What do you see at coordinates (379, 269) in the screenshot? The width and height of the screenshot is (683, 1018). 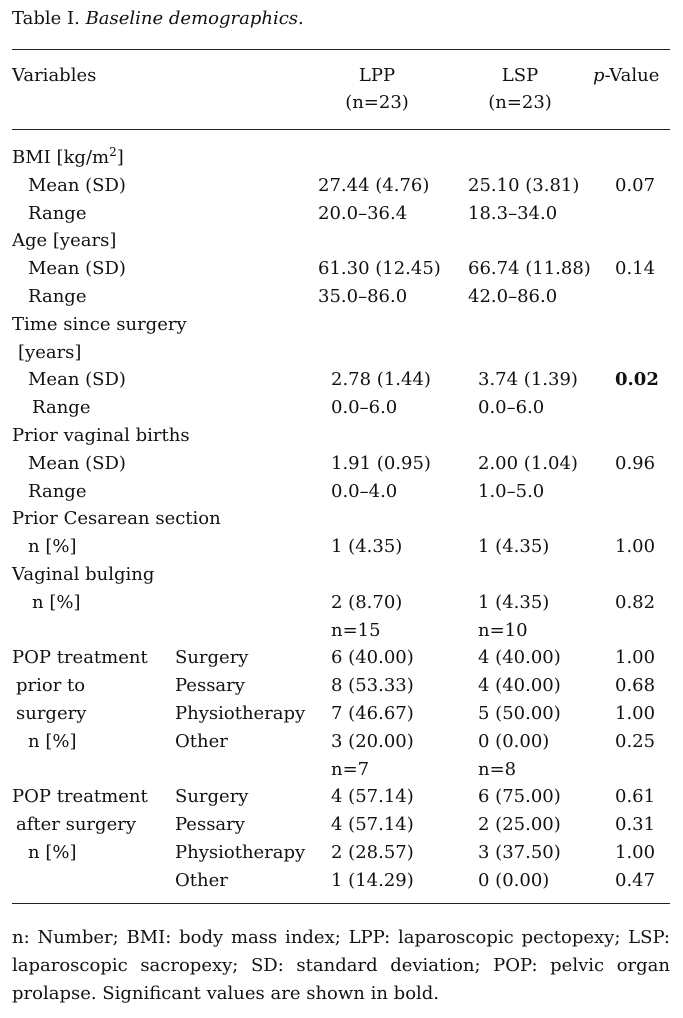 I see `lpp-value: 61.30 (12.45)` at bounding box center [379, 269].